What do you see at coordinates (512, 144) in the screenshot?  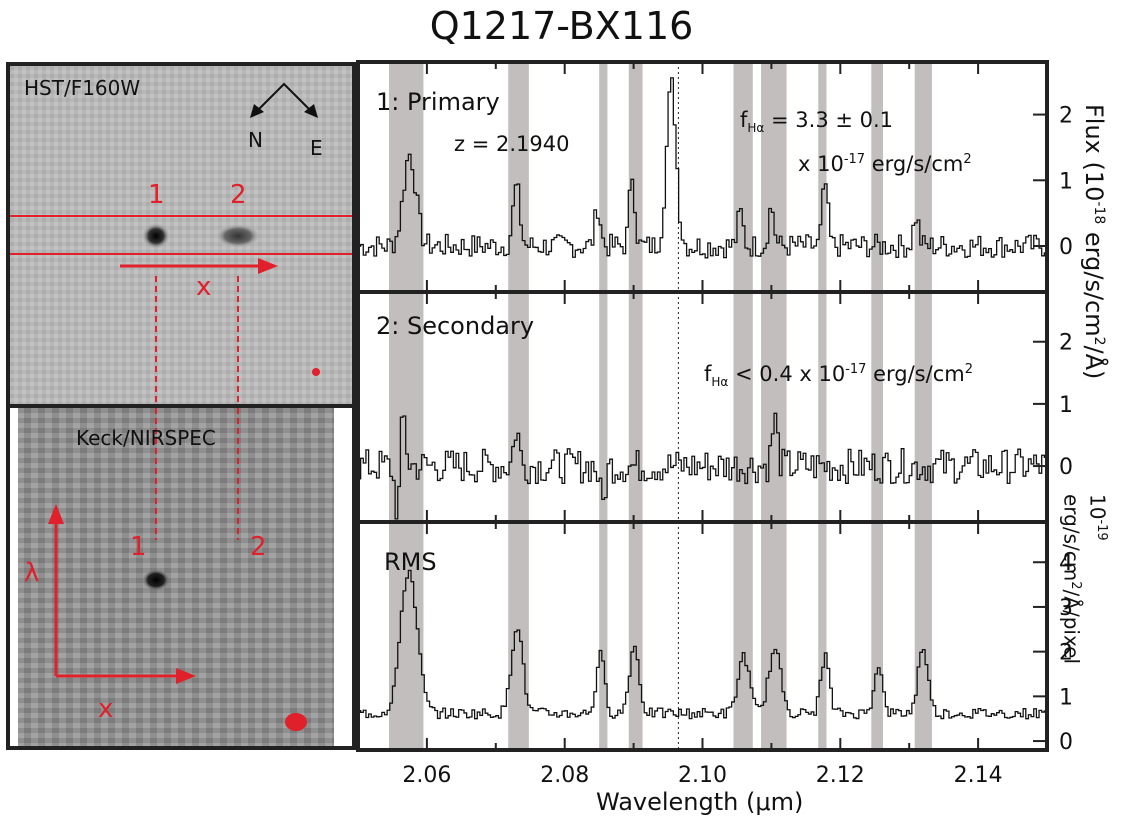 I see `redshift-annotation: z = 2.1940` at bounding box center [512, 144].